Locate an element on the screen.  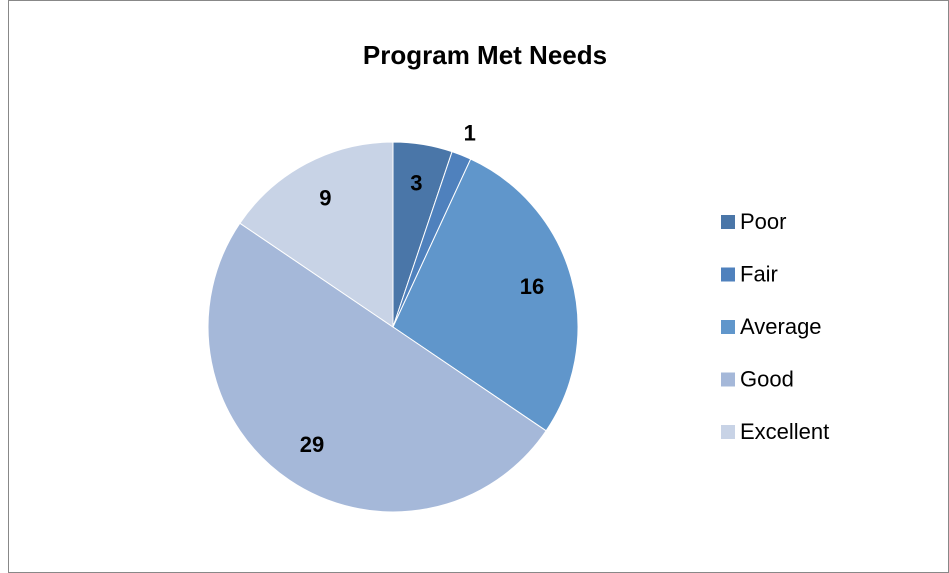
data-label: 3 is located at coordinates (416, 182).